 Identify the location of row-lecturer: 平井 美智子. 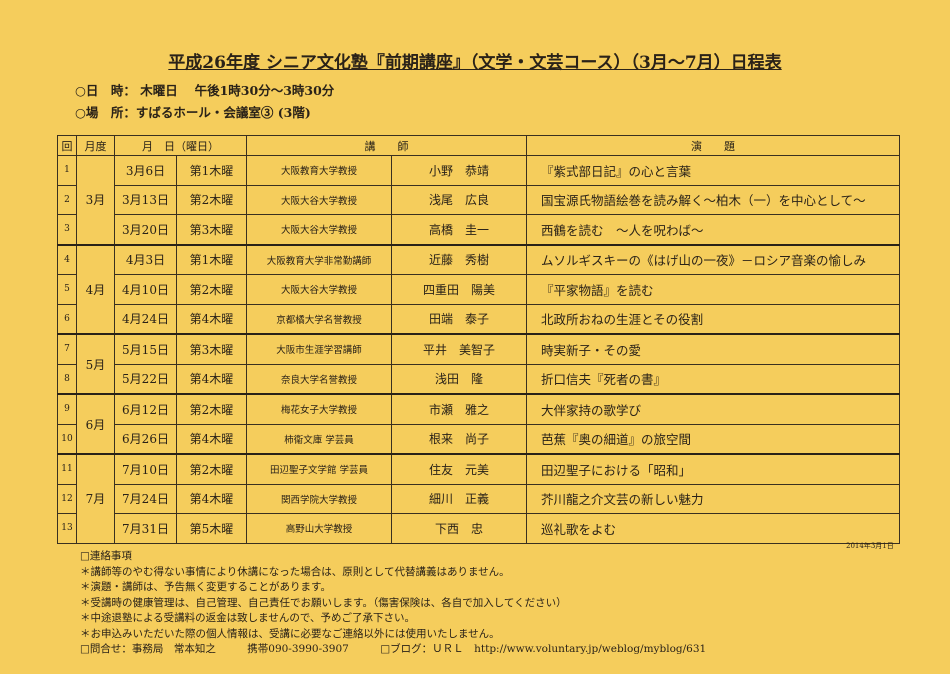
(459, 349).